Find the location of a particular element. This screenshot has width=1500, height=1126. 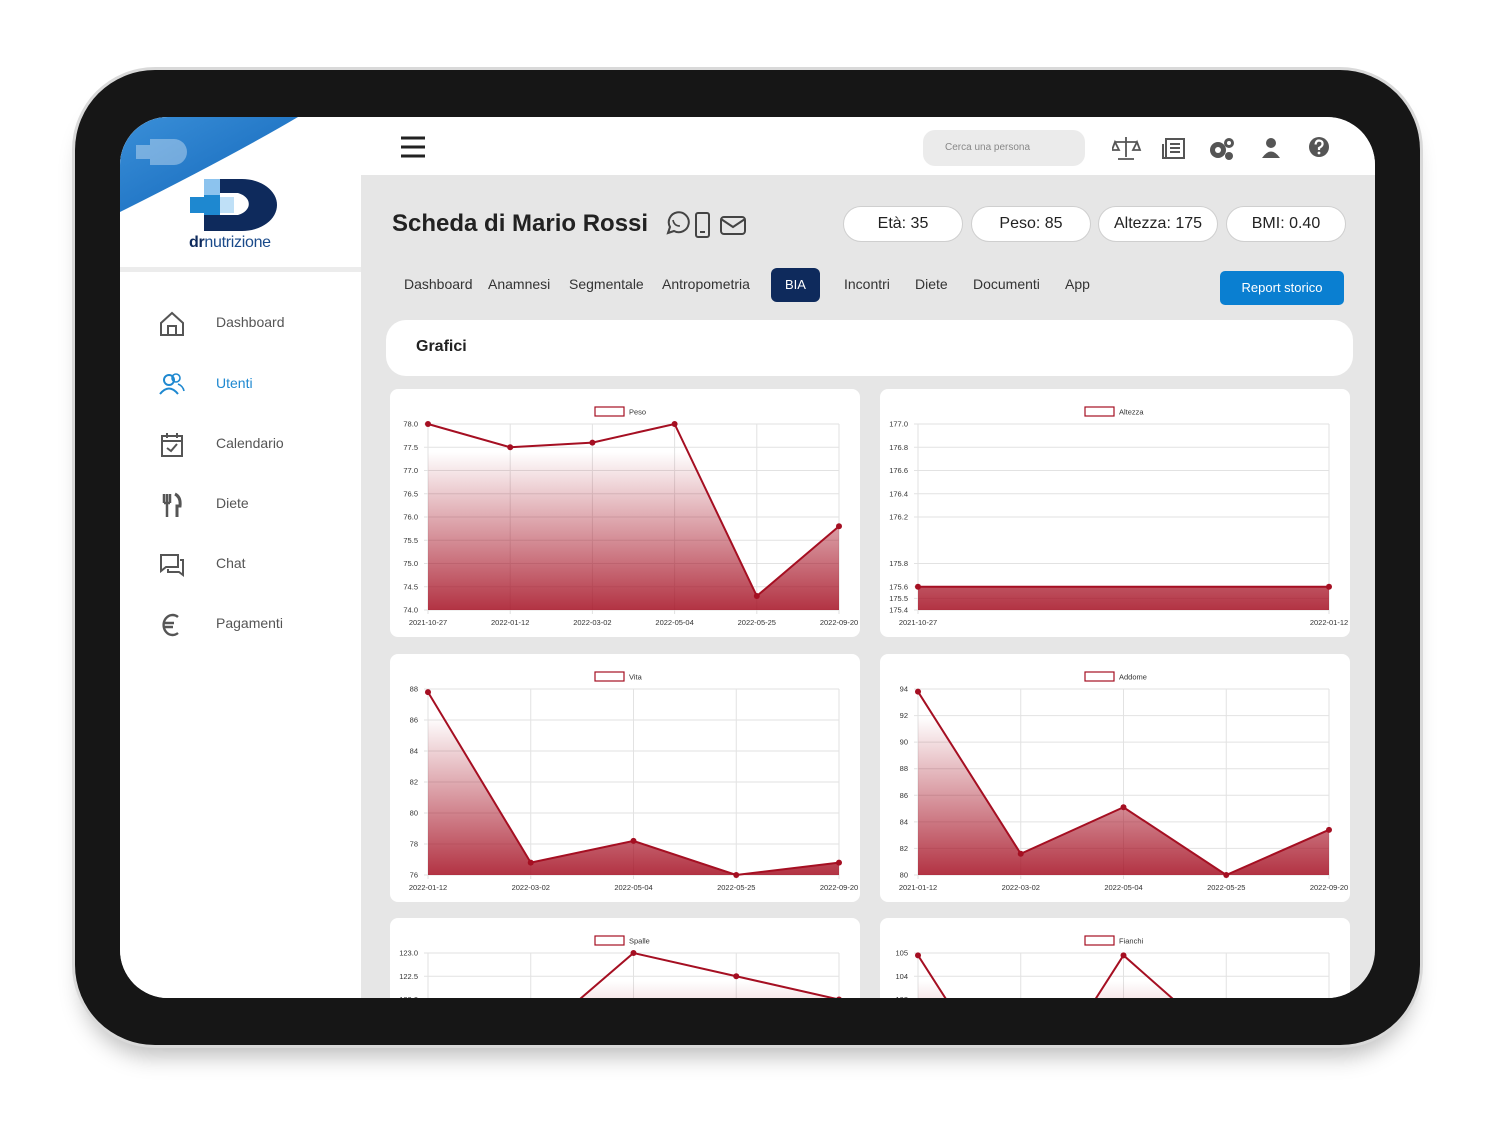

nav-item: Calendario is located at coordinates (240, 444).